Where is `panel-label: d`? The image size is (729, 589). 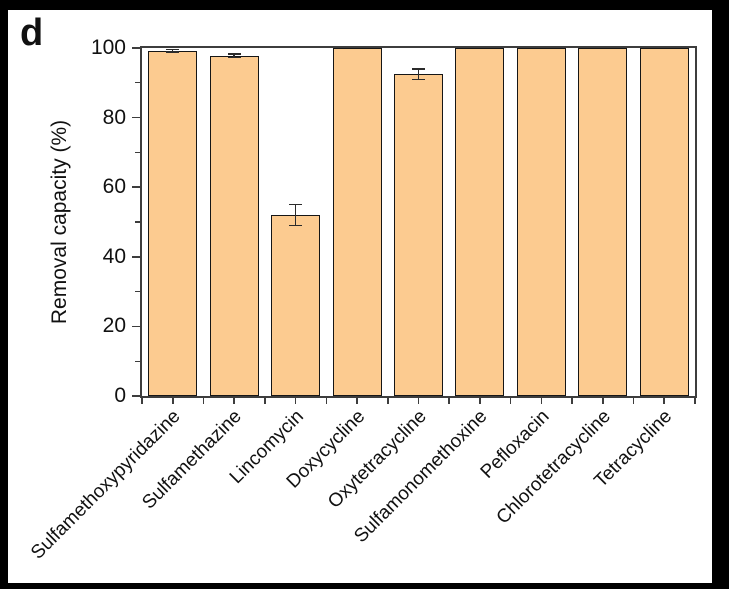
panel-label: d is located at coordinates (32, 33).